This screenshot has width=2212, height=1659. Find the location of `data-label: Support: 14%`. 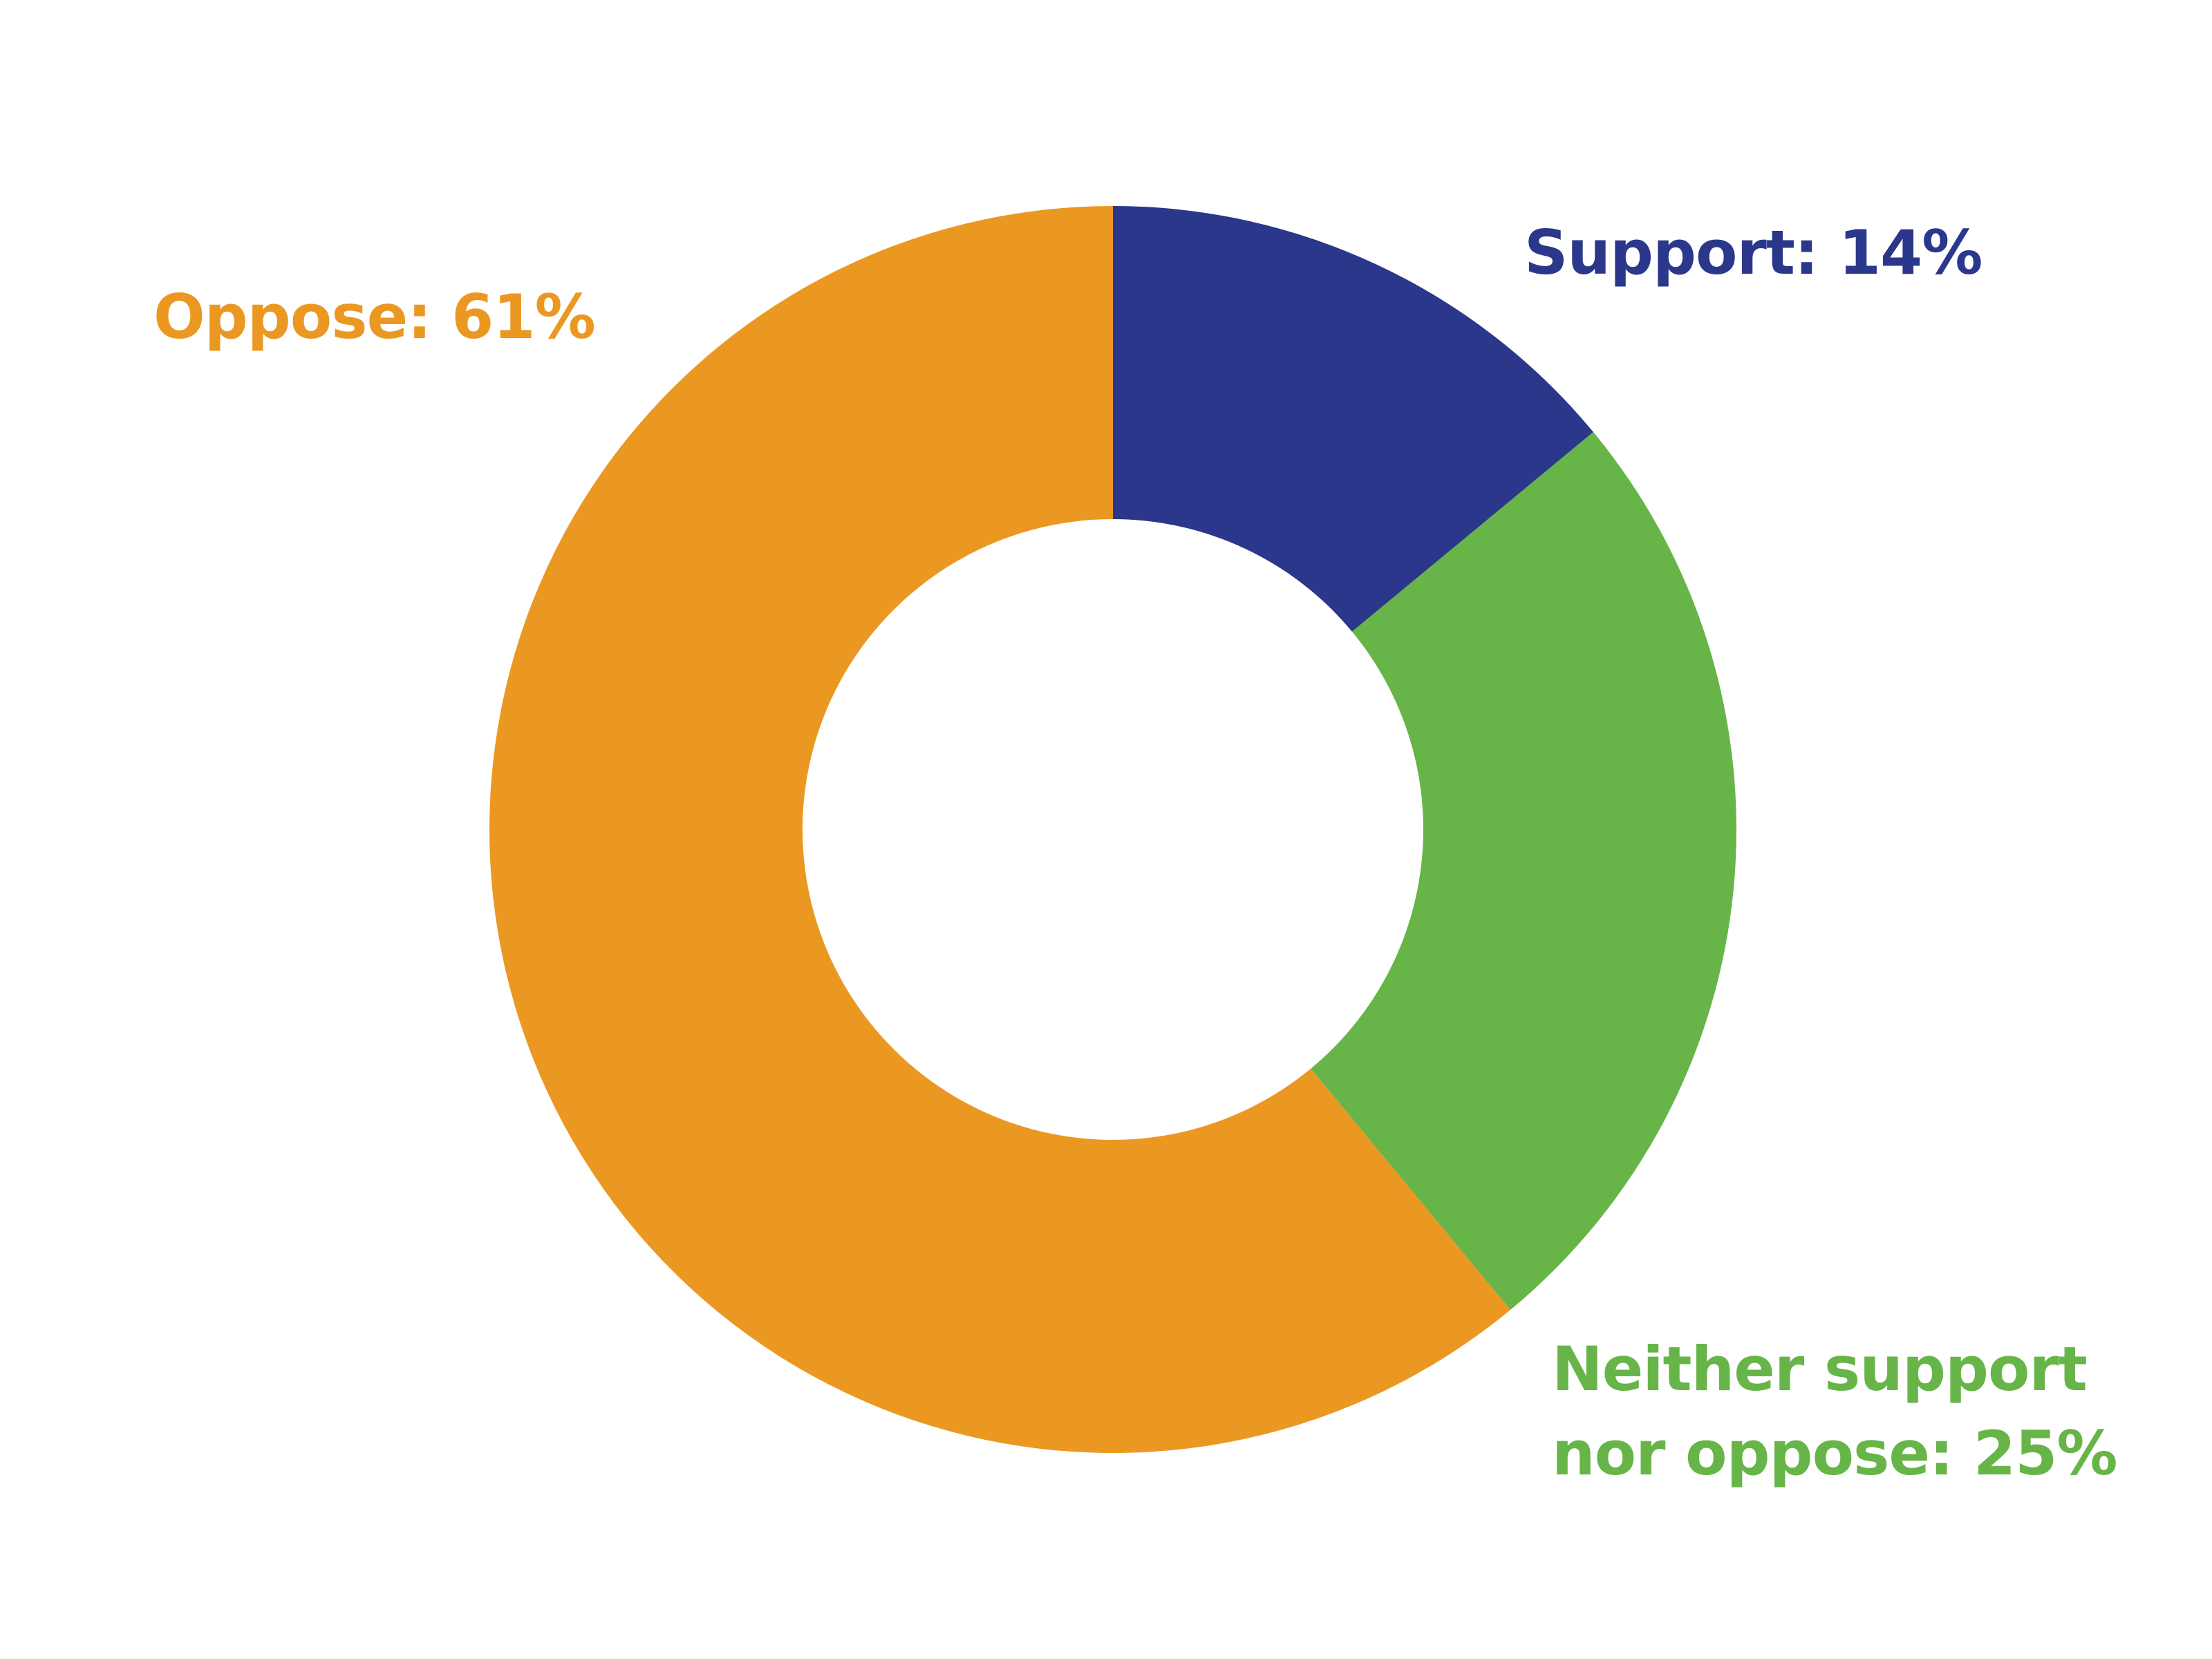

data-label: Support: 14% is located at coordinates (1754, 252).